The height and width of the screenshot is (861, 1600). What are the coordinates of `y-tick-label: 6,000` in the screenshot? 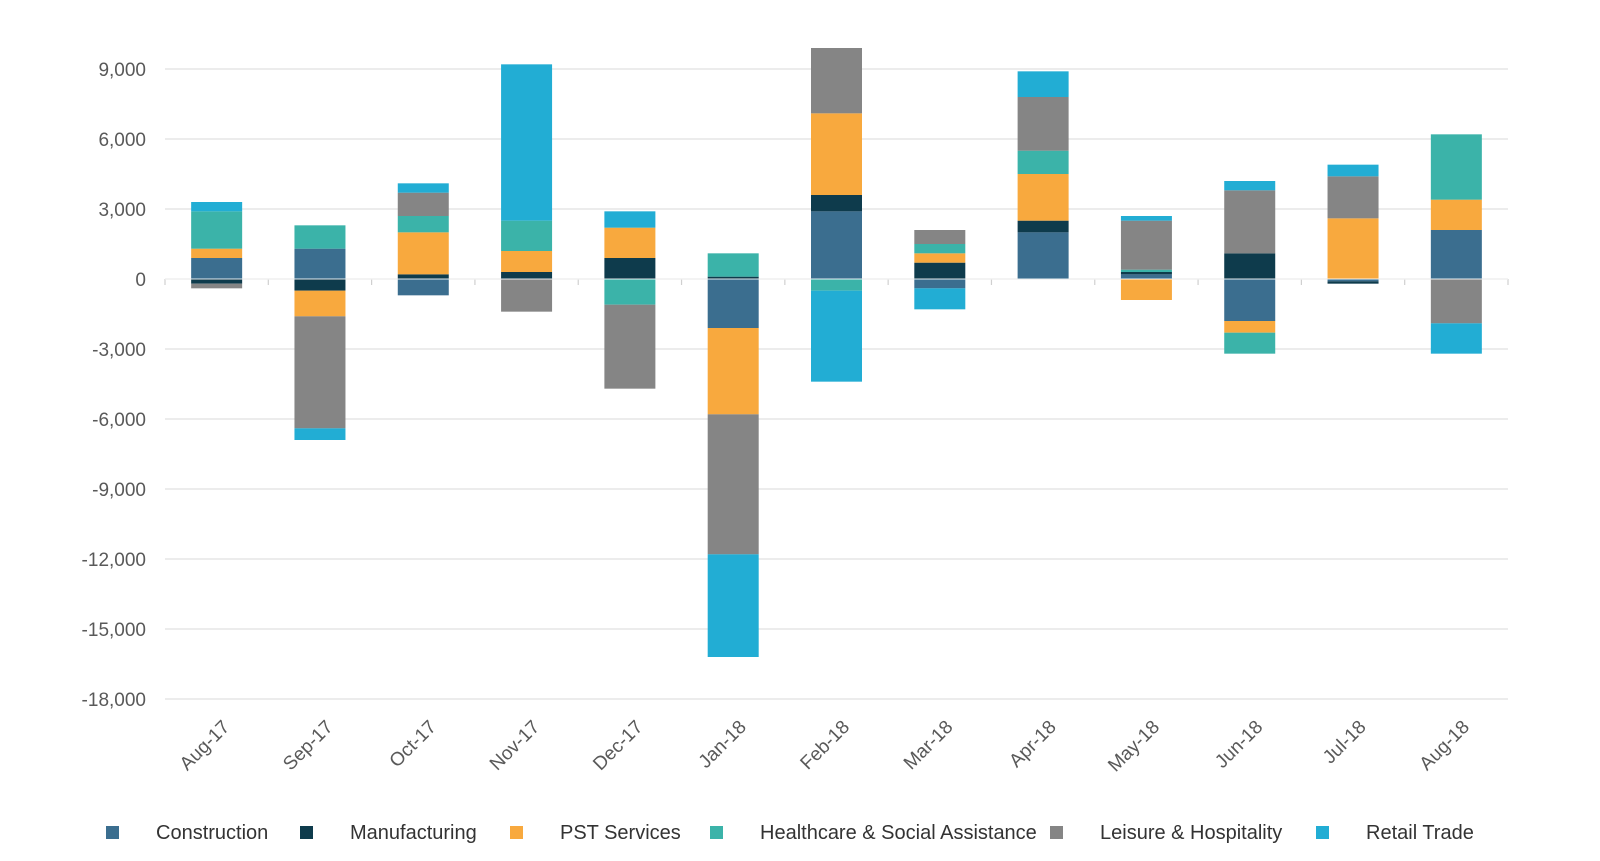 It's located at (122, 140).